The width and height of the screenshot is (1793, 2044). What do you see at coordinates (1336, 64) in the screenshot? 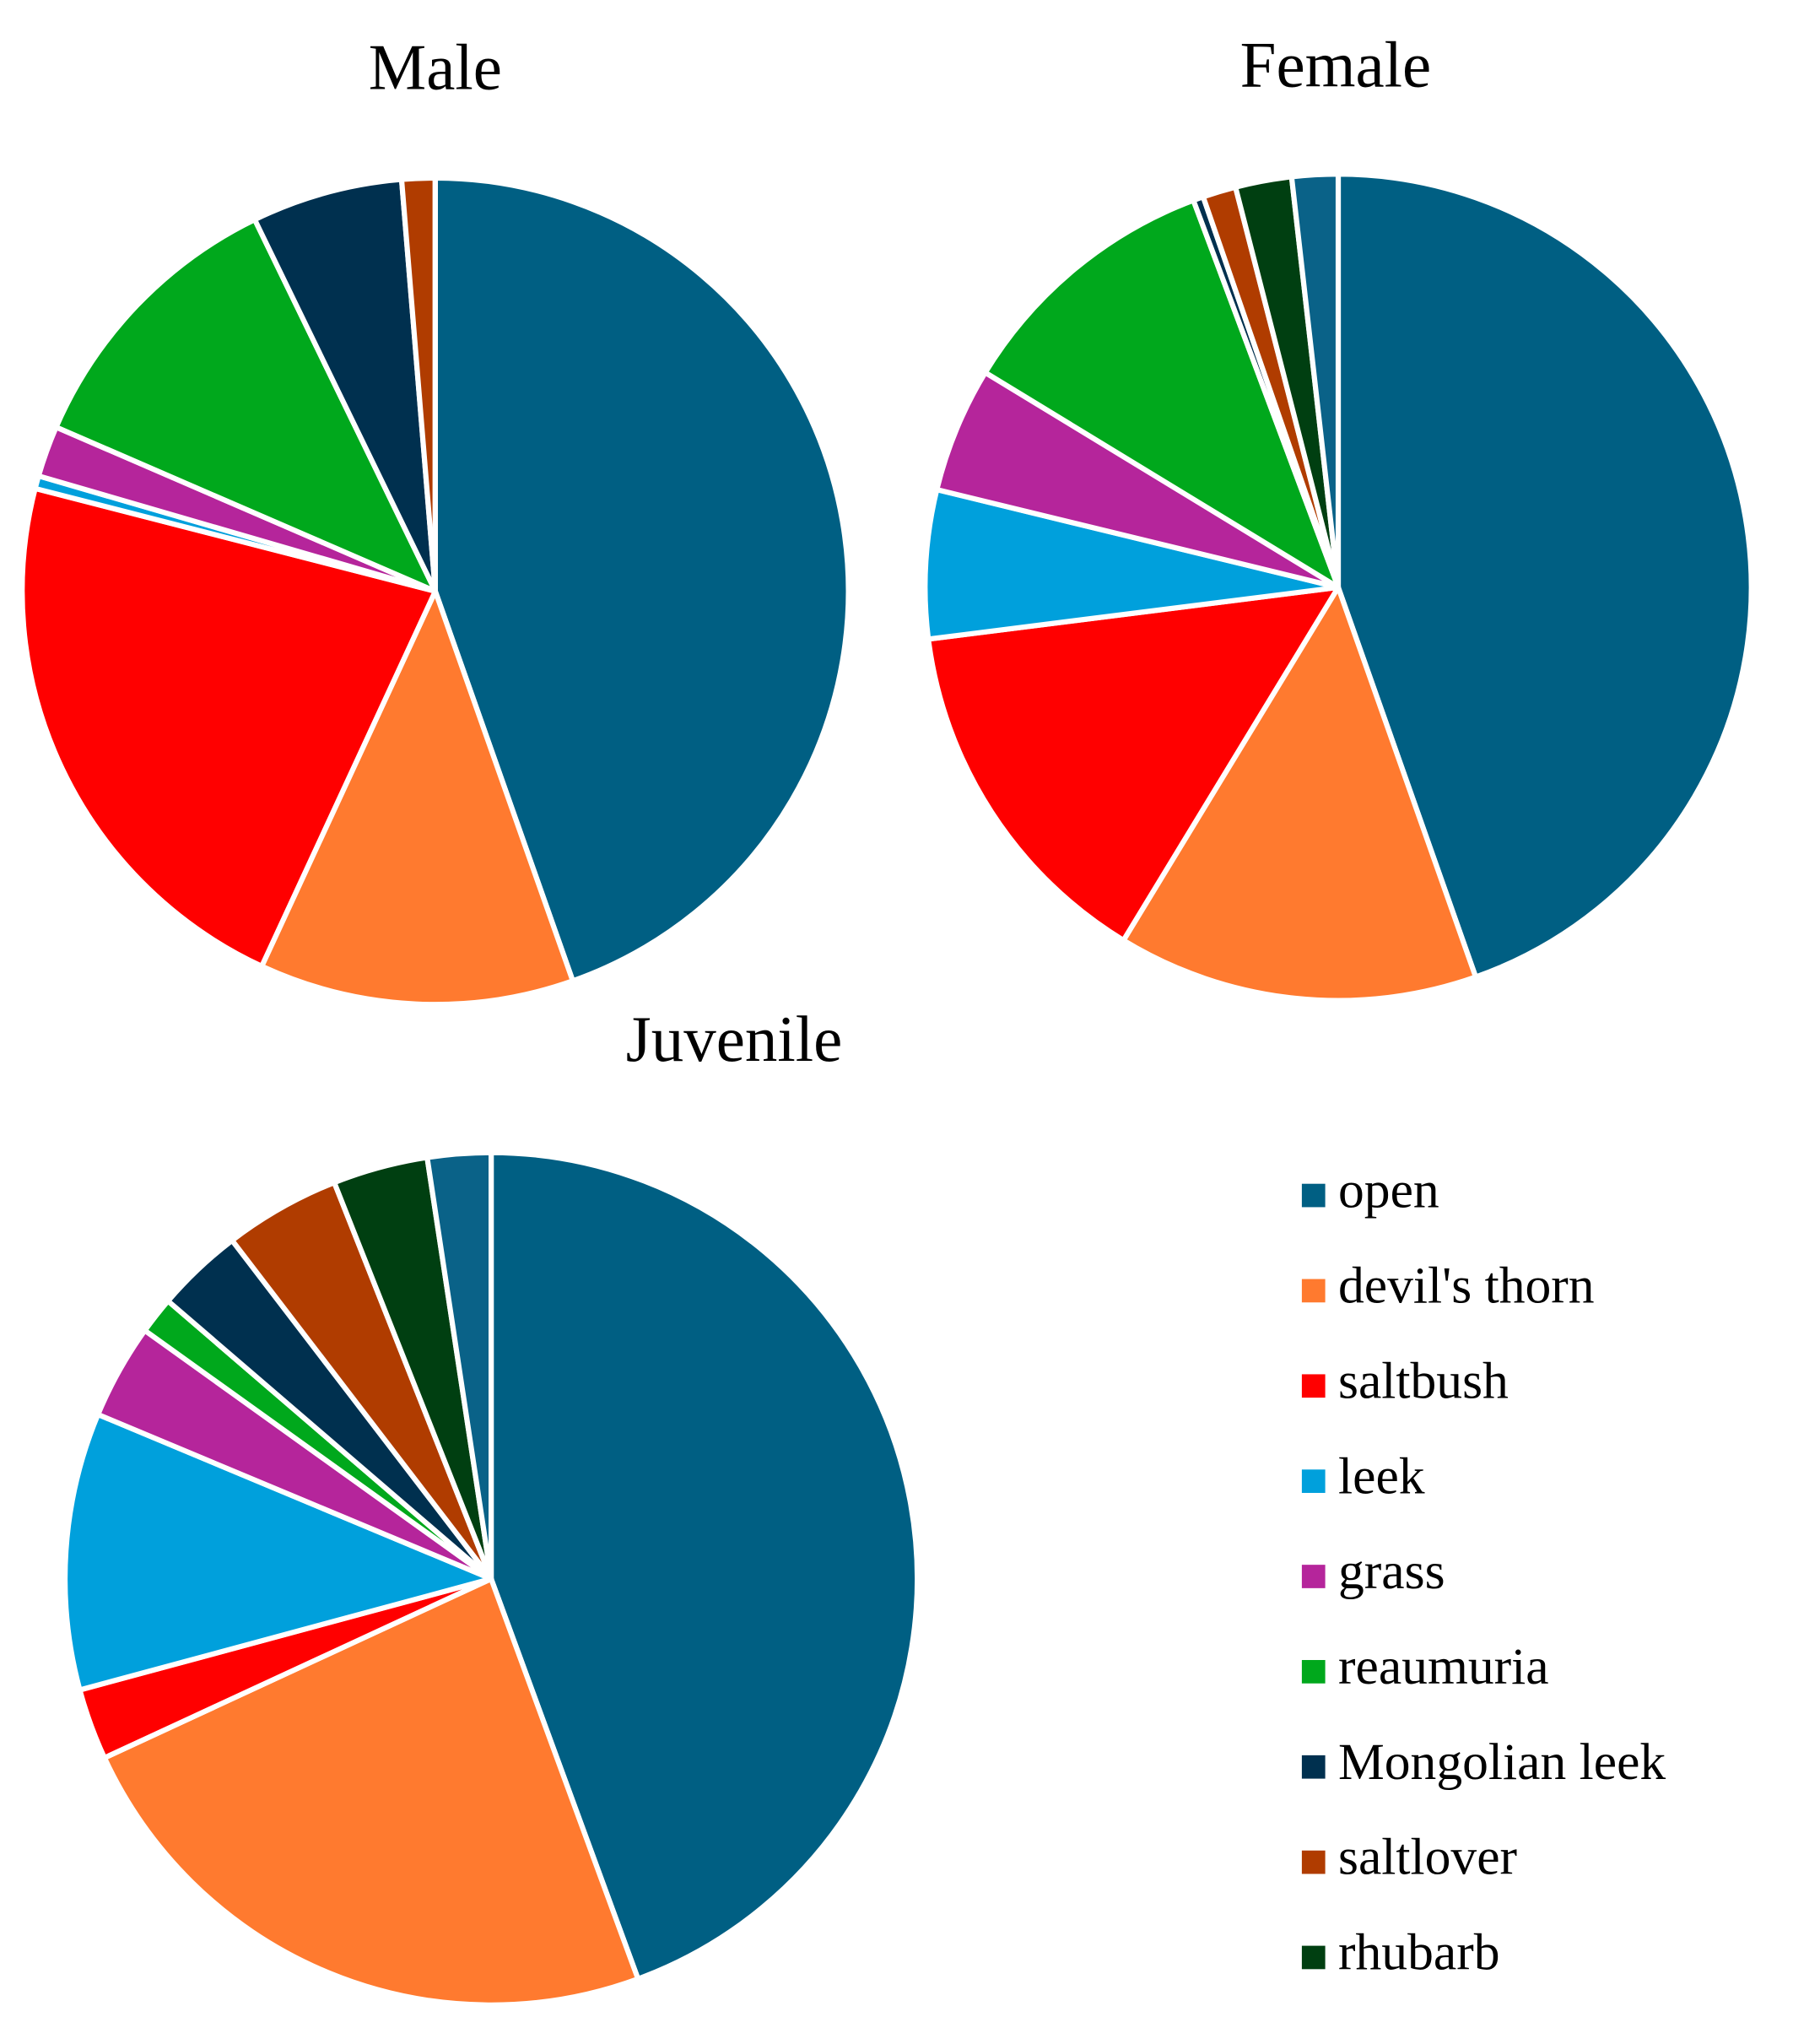
I see `chart-title: Female` at bounding box center [1336, 64].